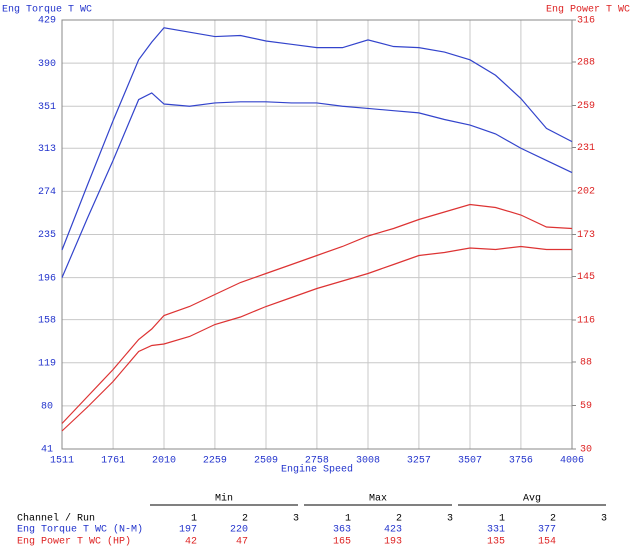  What do you see at coordinates (239, 530) in the screenshot?
I see `table-value: 220` at bounding box center [239, 530].